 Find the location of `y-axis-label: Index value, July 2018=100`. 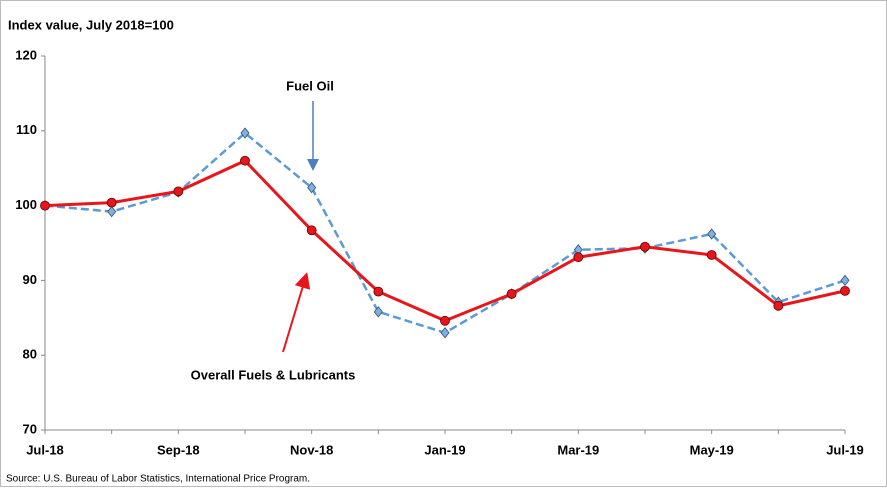

y-axis-label: Index value, July 2018=100 is located at coordinates (91, 24).